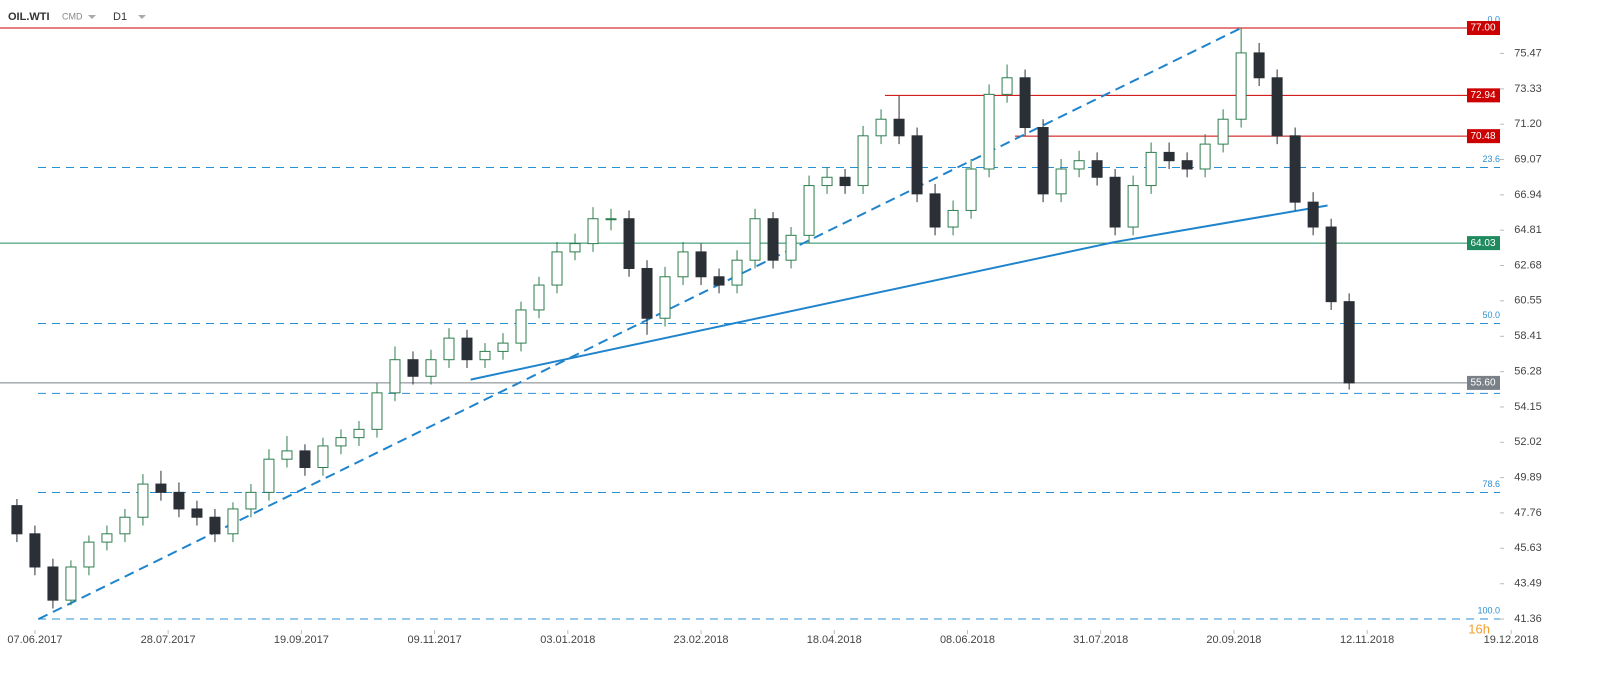 The height and width of the screenshot is (675, 1610). Describe the element at coordinates (1528, 53) in the screenshot. I see `y-tick-label: 75.47` at that location.